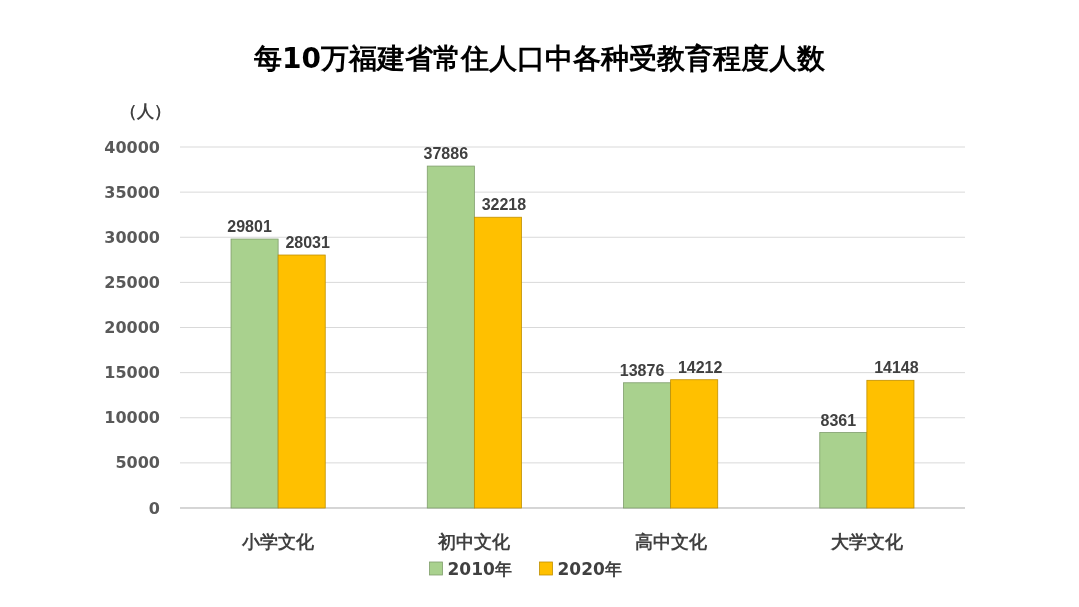  What do you see at coordinates (446, 154) in the screenshot?
I see `data-label: 37886` at bounding box center [446, 154].